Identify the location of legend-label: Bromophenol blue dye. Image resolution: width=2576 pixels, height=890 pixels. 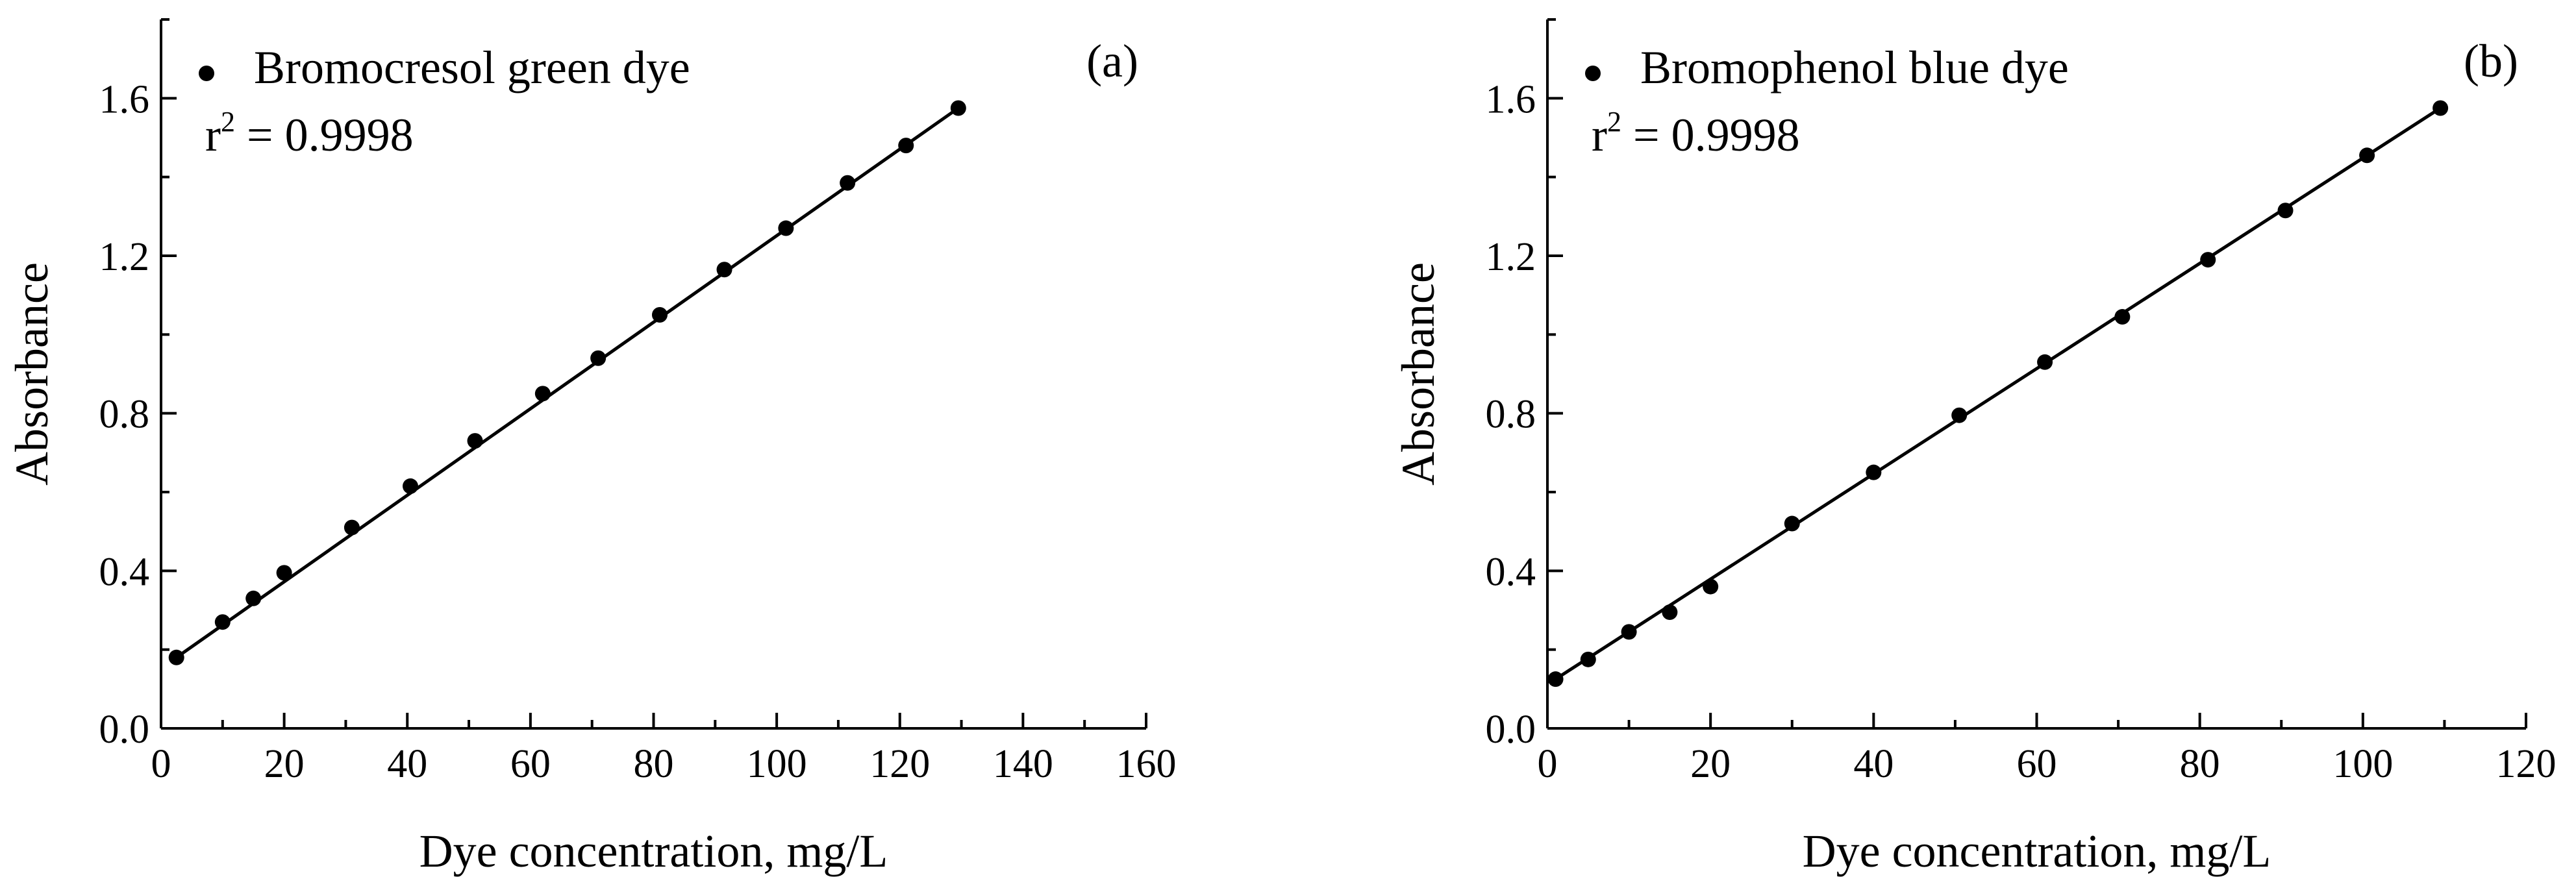
(1854, 67).